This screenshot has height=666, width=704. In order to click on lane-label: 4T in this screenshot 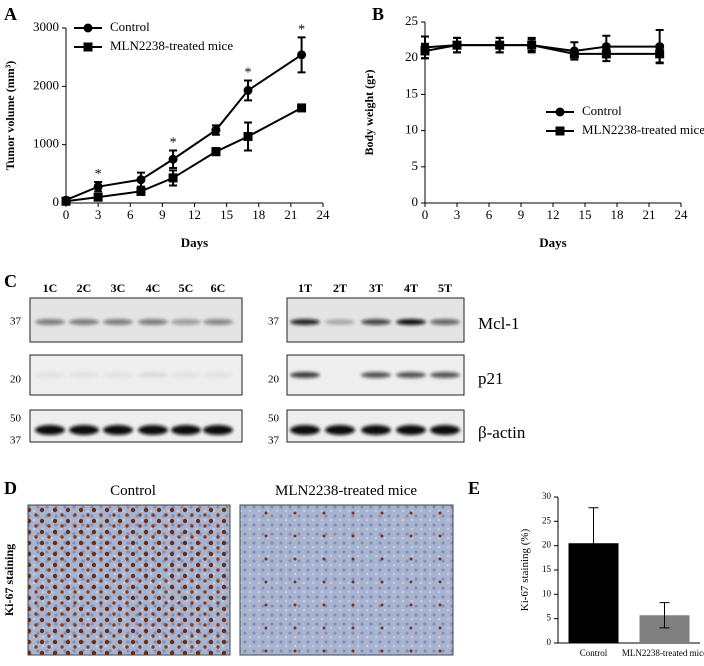, I will do `click(411, 288)`.